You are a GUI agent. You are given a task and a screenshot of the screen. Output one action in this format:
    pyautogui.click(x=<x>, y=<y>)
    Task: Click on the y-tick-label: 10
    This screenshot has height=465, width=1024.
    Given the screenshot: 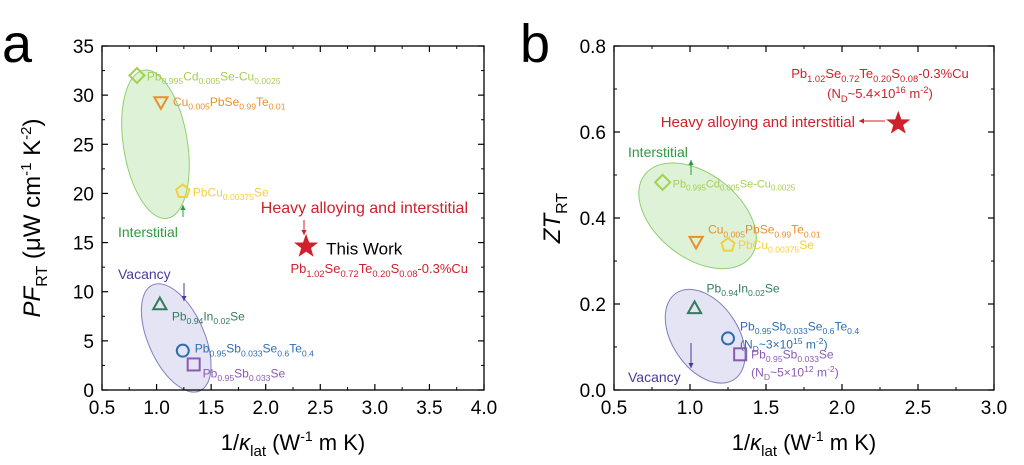 What is the action you would take?
    pyautogui.click(x=83, y=293)
    